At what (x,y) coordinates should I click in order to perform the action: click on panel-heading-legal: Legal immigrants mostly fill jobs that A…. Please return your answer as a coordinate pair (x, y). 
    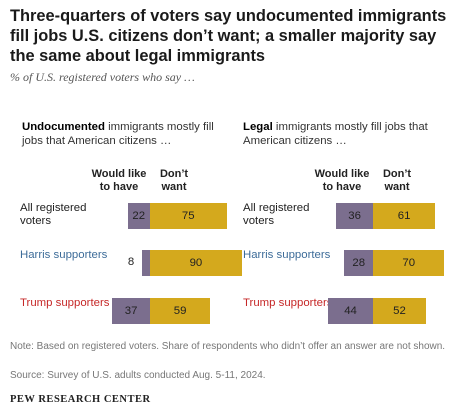
    Looking at the image, I should click on (348, 134).